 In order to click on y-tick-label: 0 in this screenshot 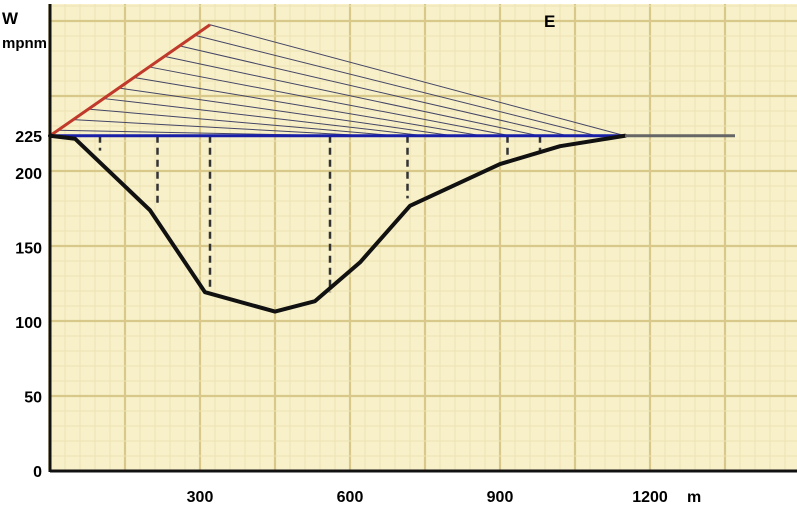, I will do `click(37, 472)`.